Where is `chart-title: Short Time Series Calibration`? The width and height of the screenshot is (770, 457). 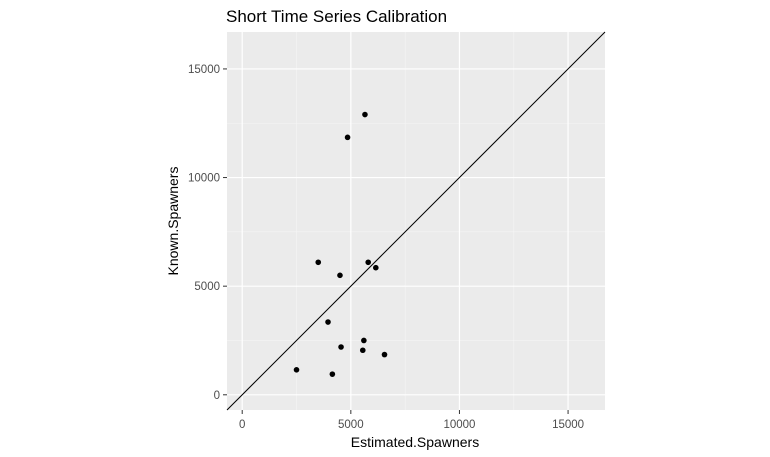
chart-title: Short Time Series Calibration is located at coordinates (336, 16).